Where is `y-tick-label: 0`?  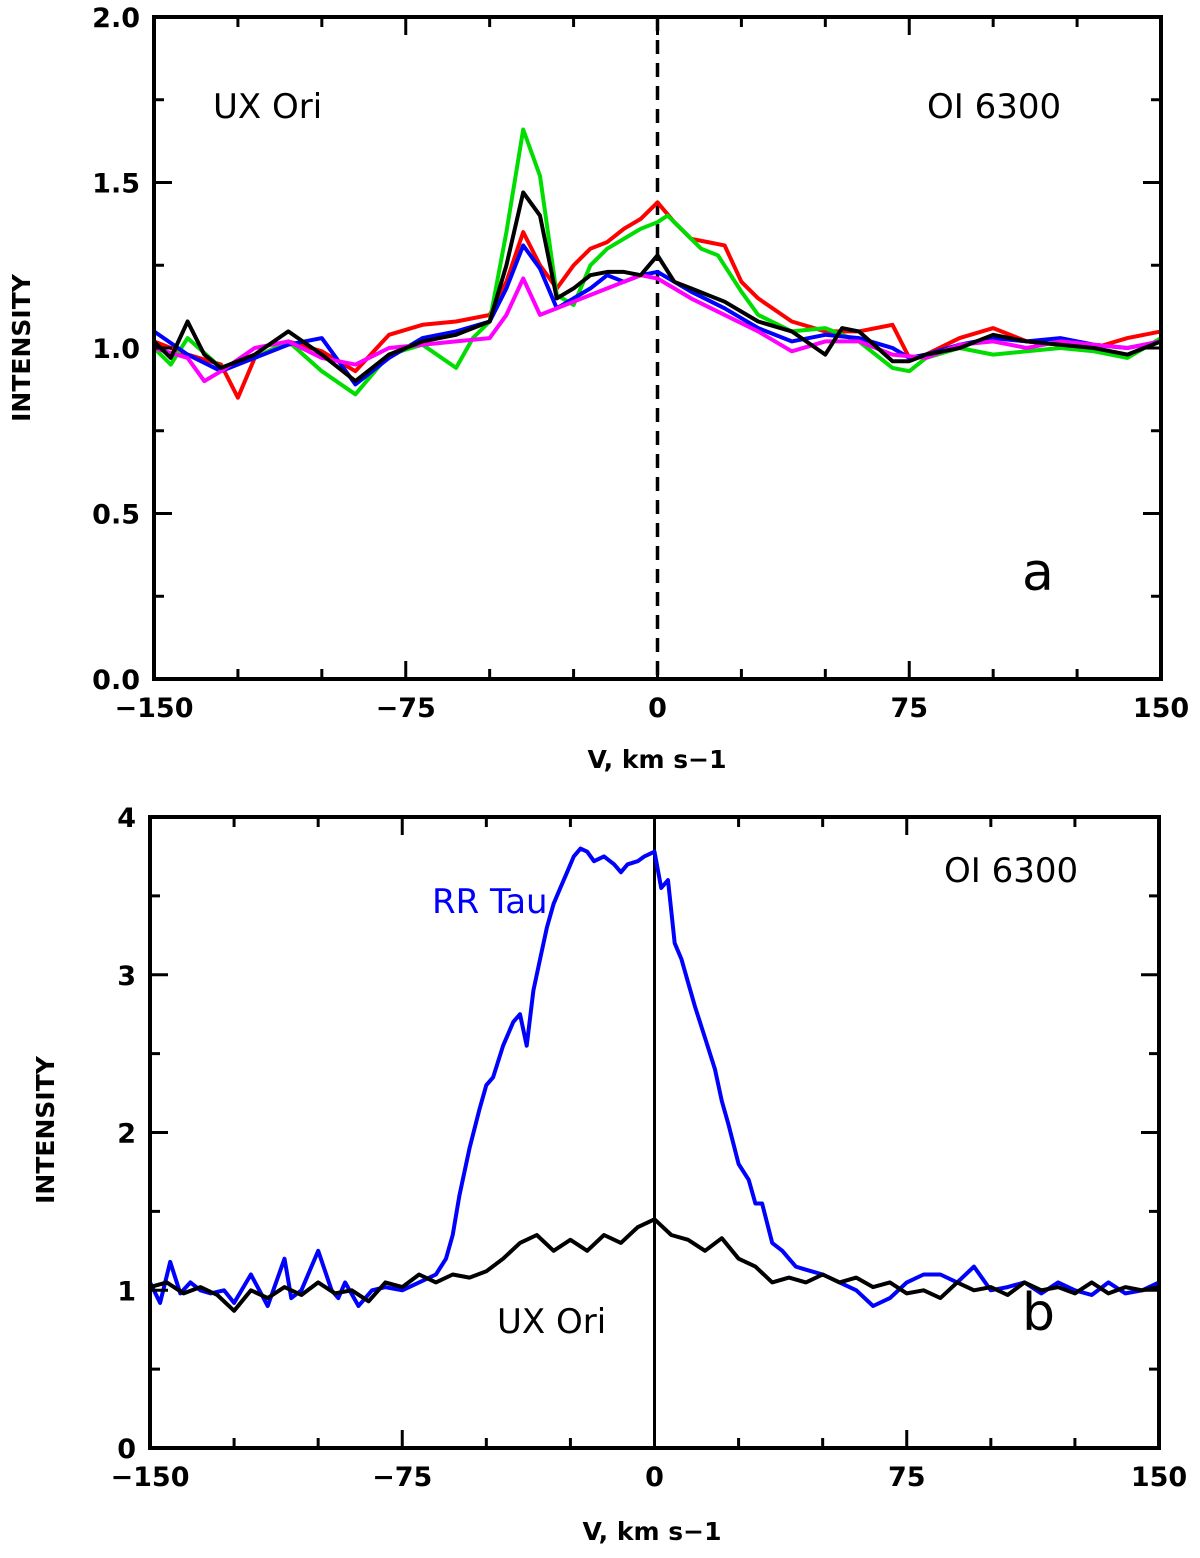 y-tick-label: 0 is located at coordinates (126, 1449).